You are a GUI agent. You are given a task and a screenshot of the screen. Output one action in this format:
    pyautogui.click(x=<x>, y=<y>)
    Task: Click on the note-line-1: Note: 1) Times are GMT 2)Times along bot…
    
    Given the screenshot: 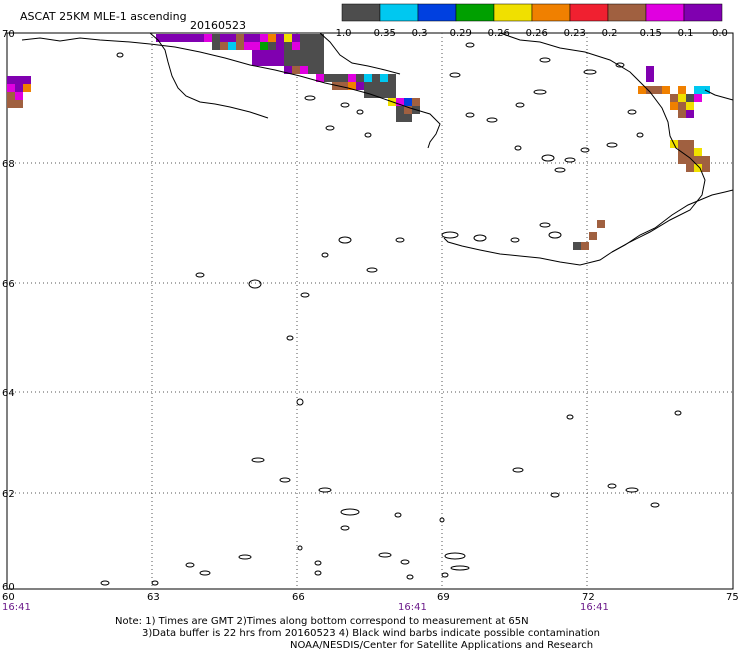 What is the action you would take?
    pyautogui.click(x=322, y=621)
    